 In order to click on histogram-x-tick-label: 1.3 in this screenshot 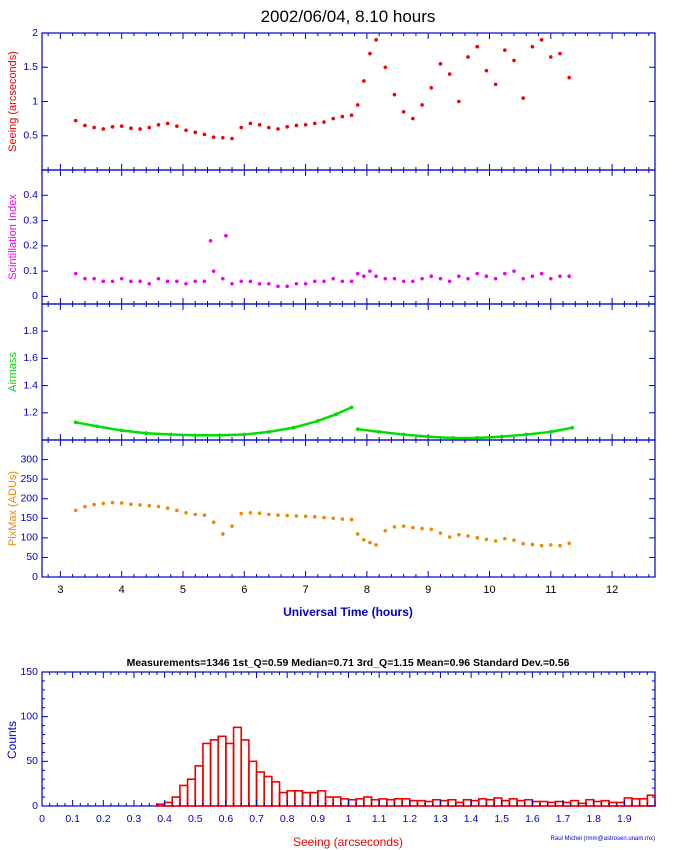, I will do `click(440, 819)`.